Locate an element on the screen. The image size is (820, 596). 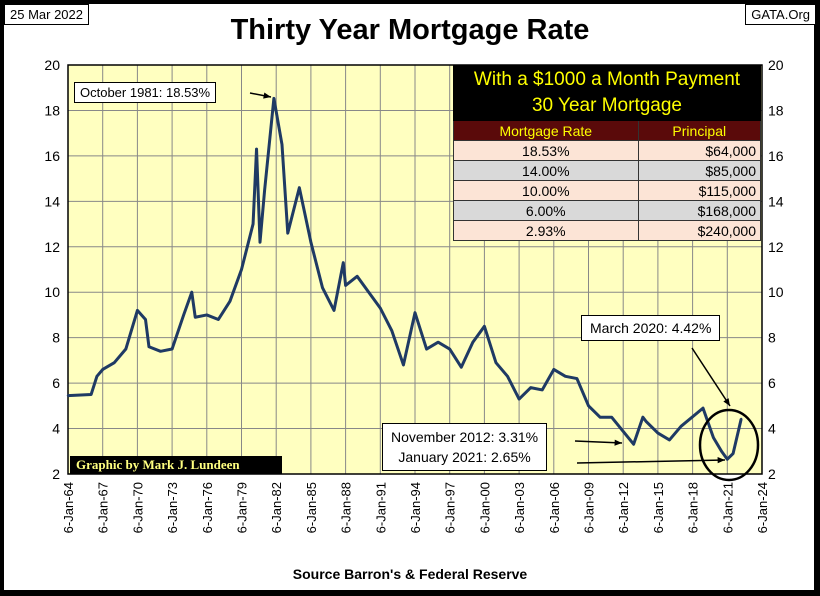
y-tick-label-right: 20 is located at coordinates (776, 65).